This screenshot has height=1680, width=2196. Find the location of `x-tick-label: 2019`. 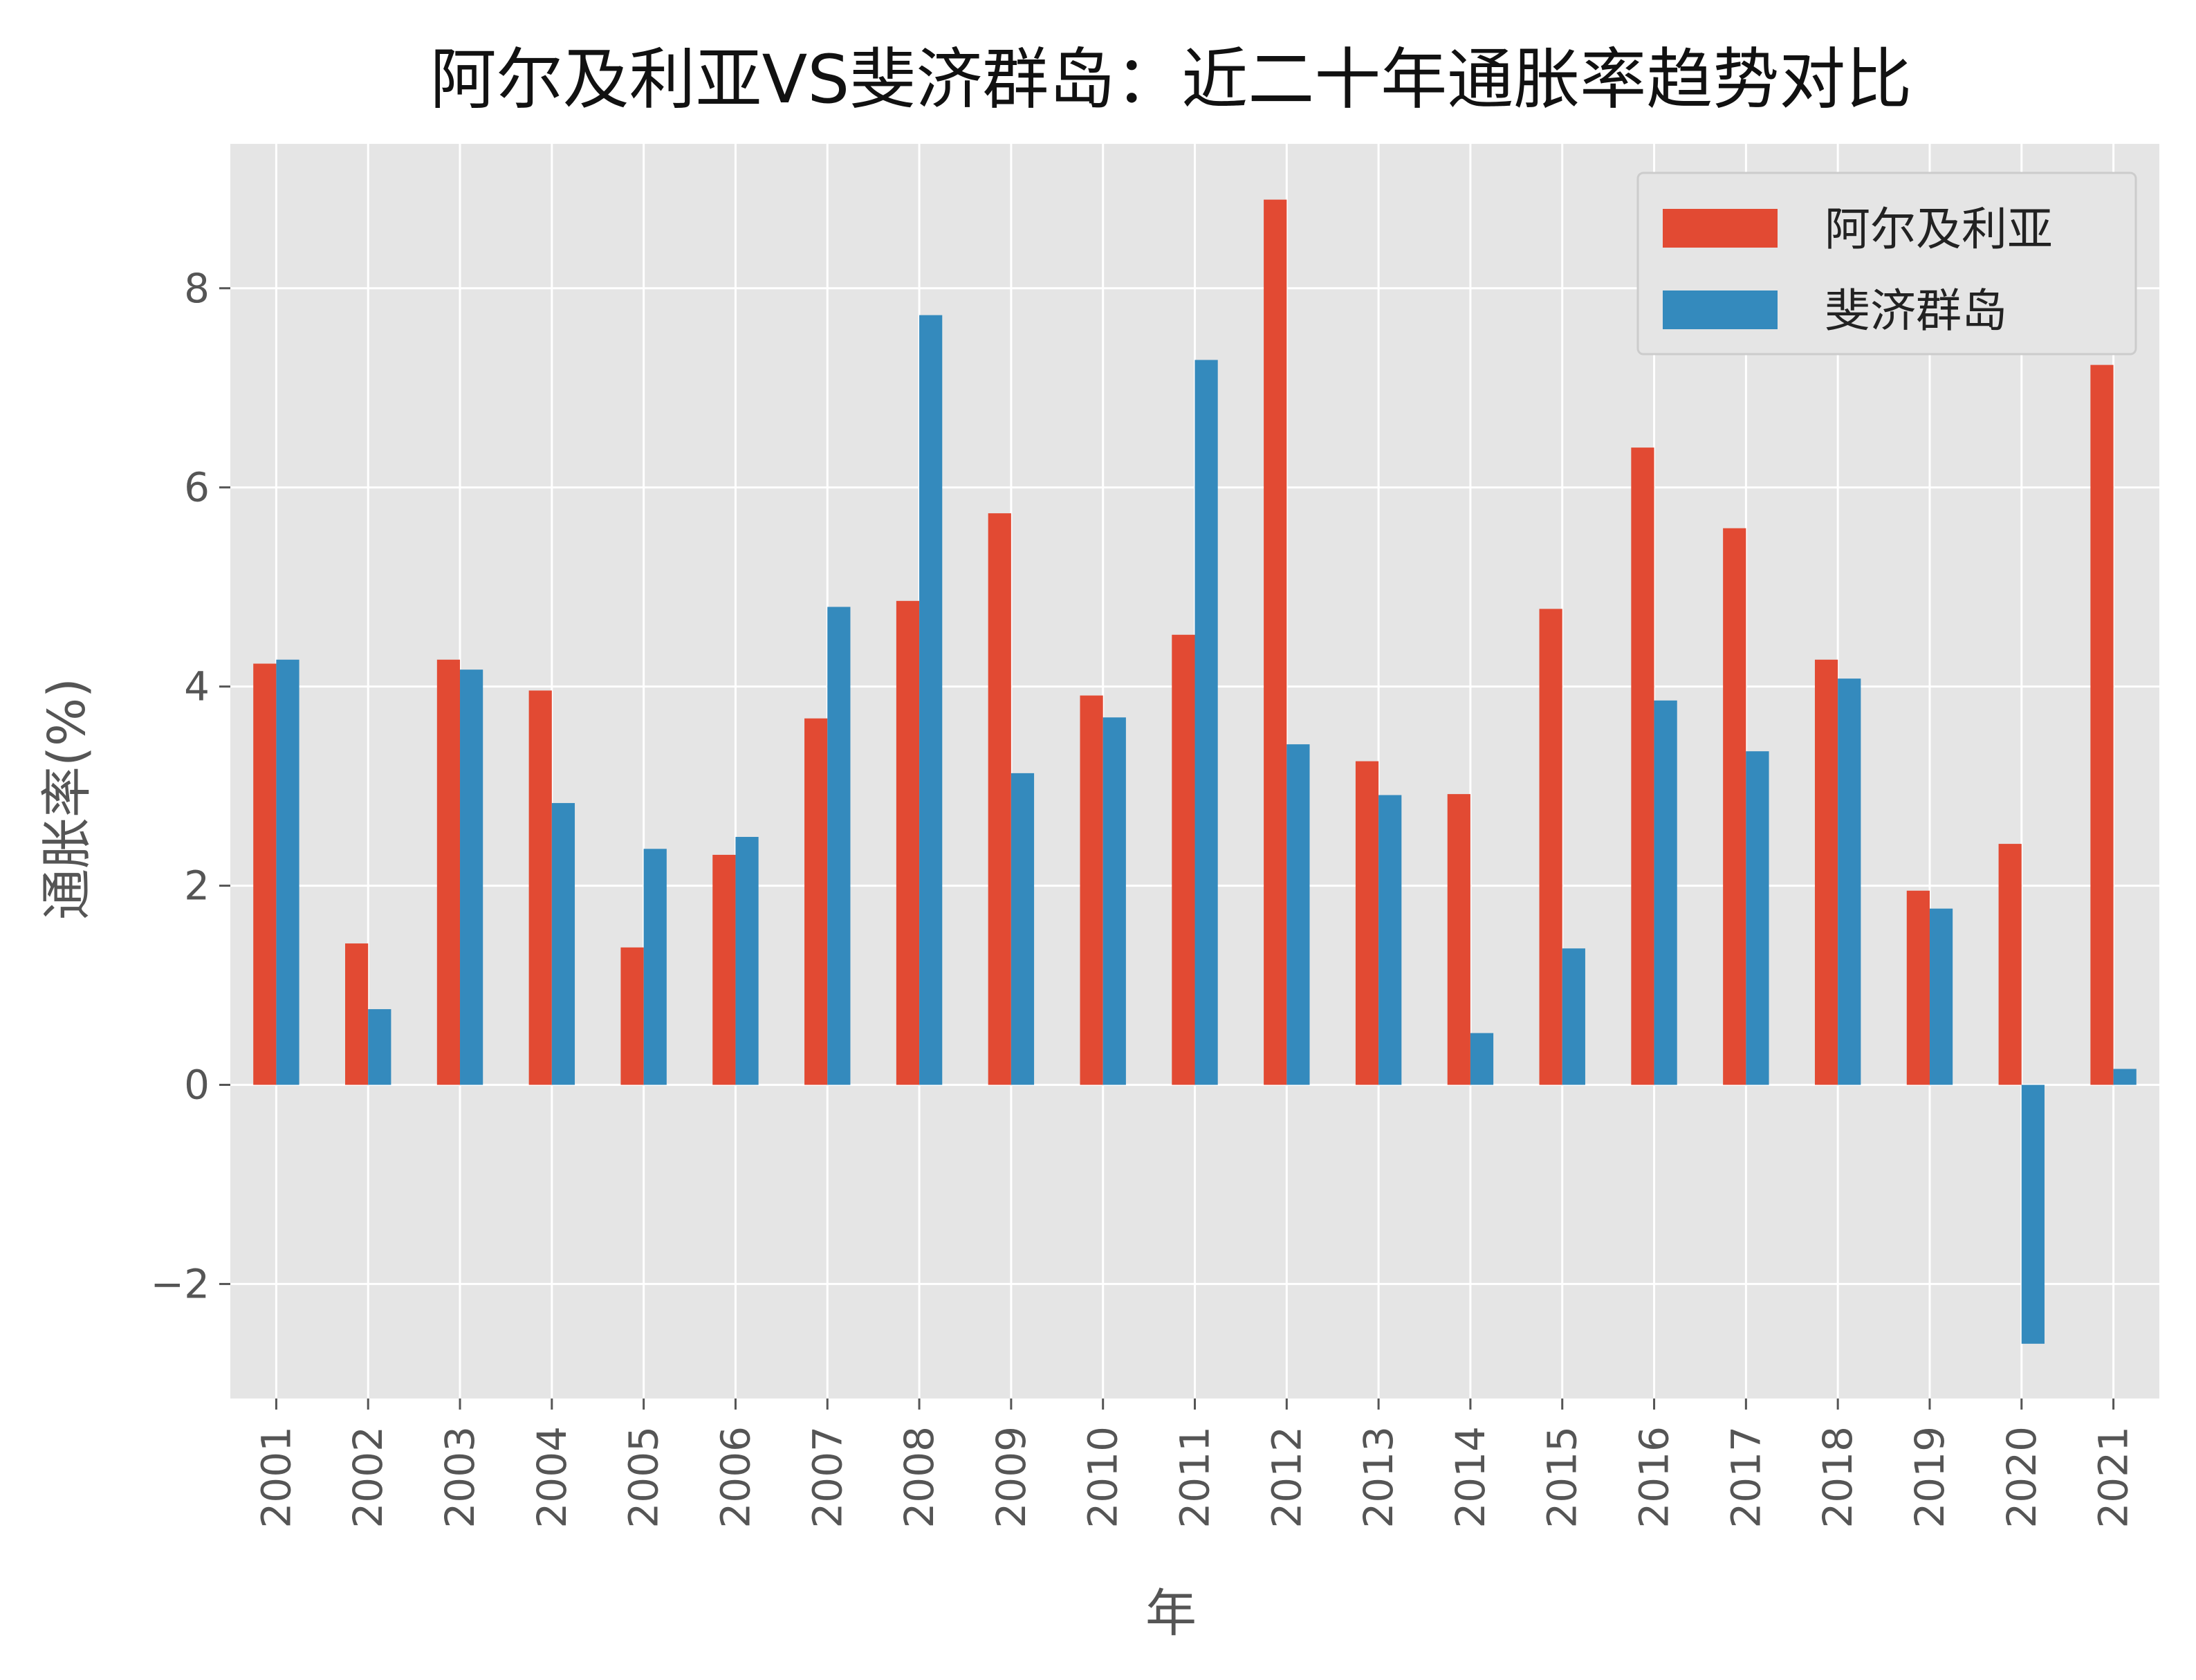

x-tick-label: 2019 is located at coordinates (1929, 1477).